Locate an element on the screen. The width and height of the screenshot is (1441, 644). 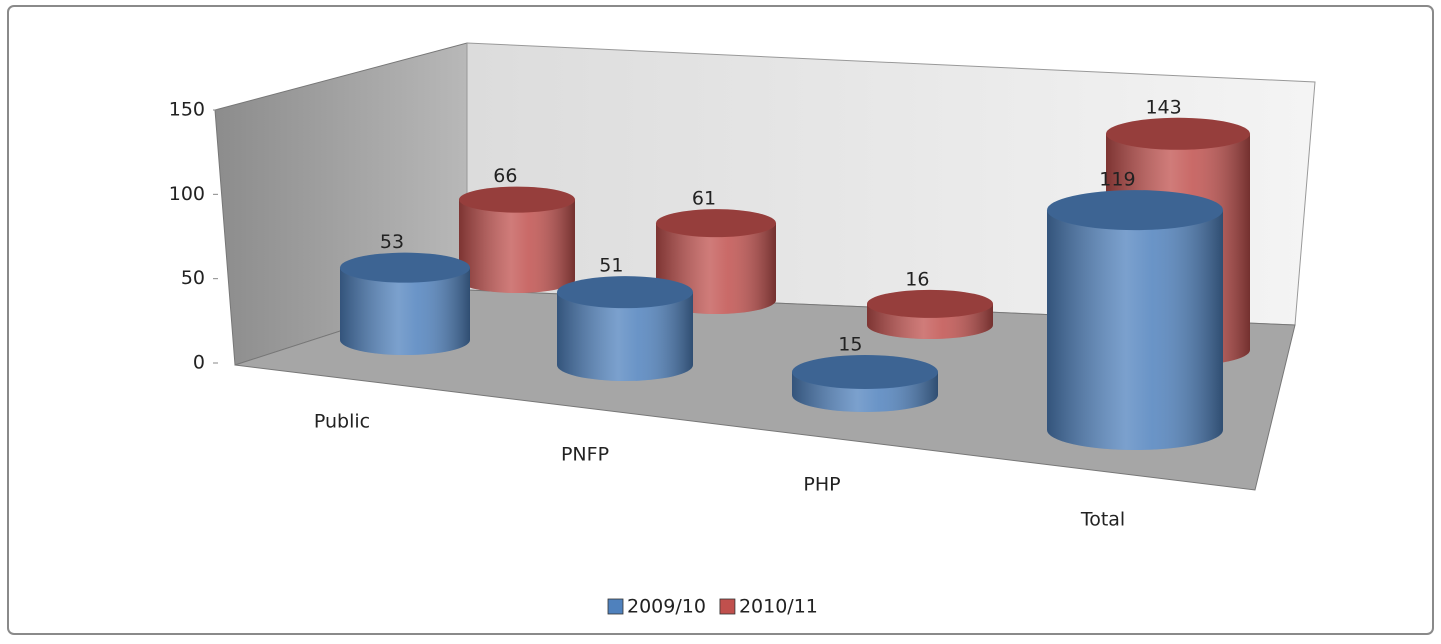
y-tick-label: 150 is located at coordinates (187, 110).